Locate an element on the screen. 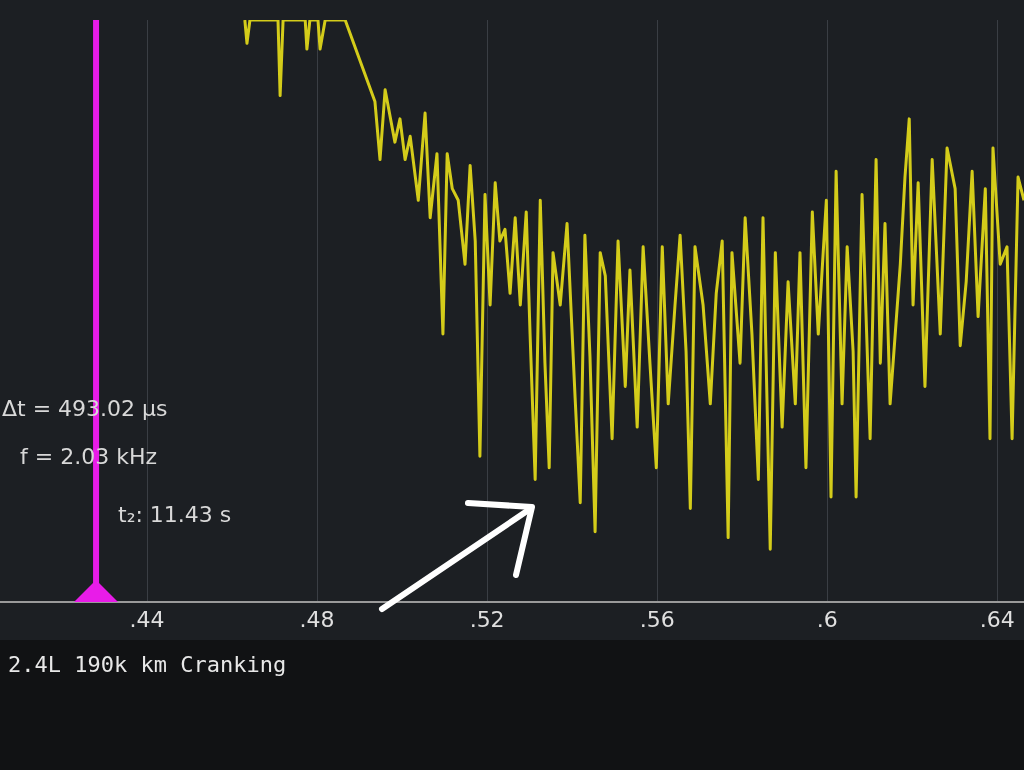  x-tick-label: .48 is located at coordinates (317, 619).